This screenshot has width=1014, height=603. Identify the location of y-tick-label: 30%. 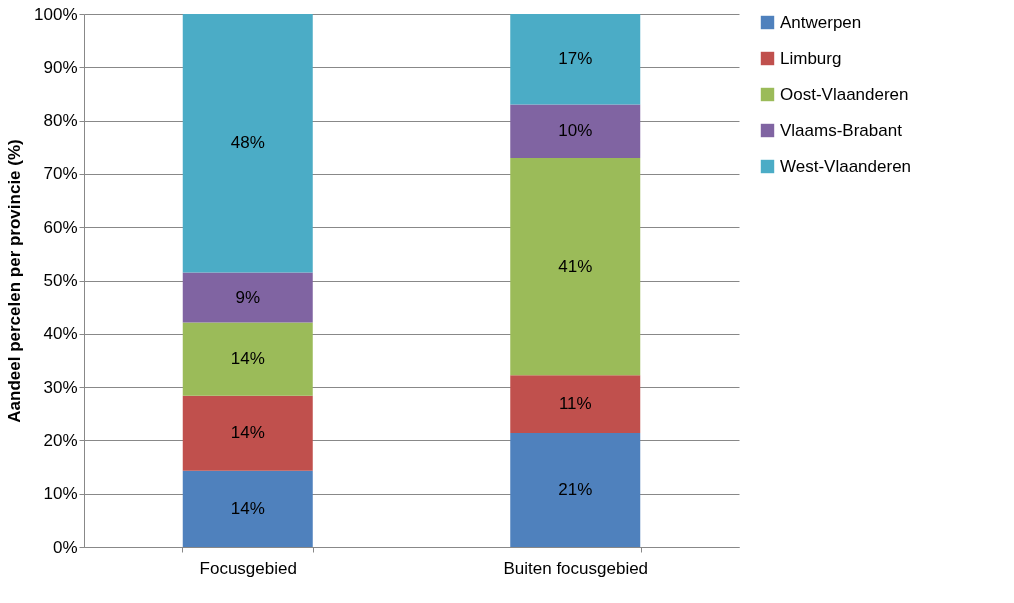
(60, 387).